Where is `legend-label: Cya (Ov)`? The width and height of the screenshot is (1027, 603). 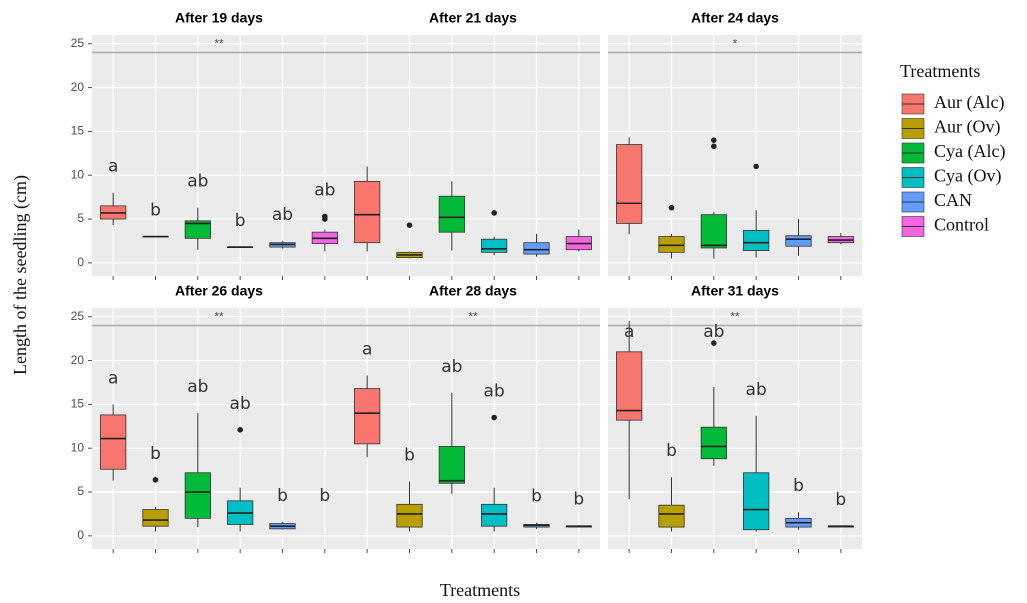
legend-label: Cya (Ov) is located at coordinates (967, 176).